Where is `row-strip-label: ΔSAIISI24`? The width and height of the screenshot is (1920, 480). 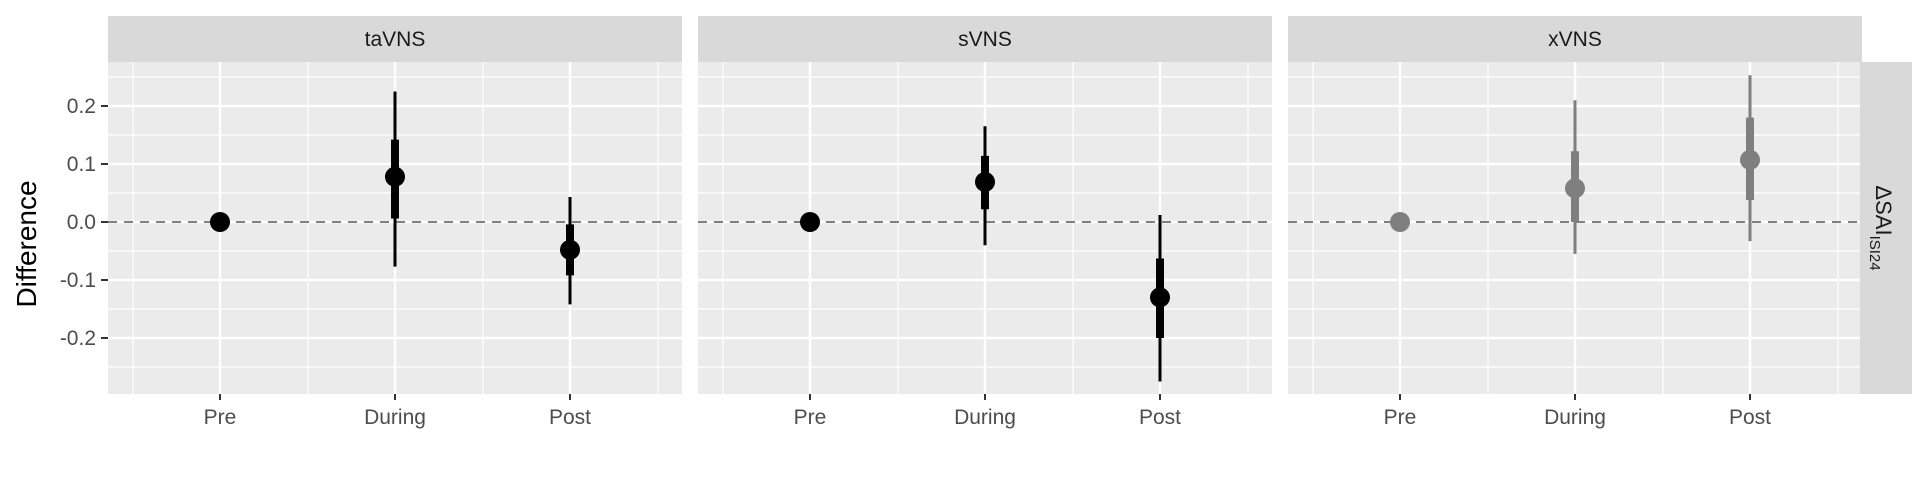
row-strip-label: ΔSAIISI24 is located at coordinates (1881, 227).